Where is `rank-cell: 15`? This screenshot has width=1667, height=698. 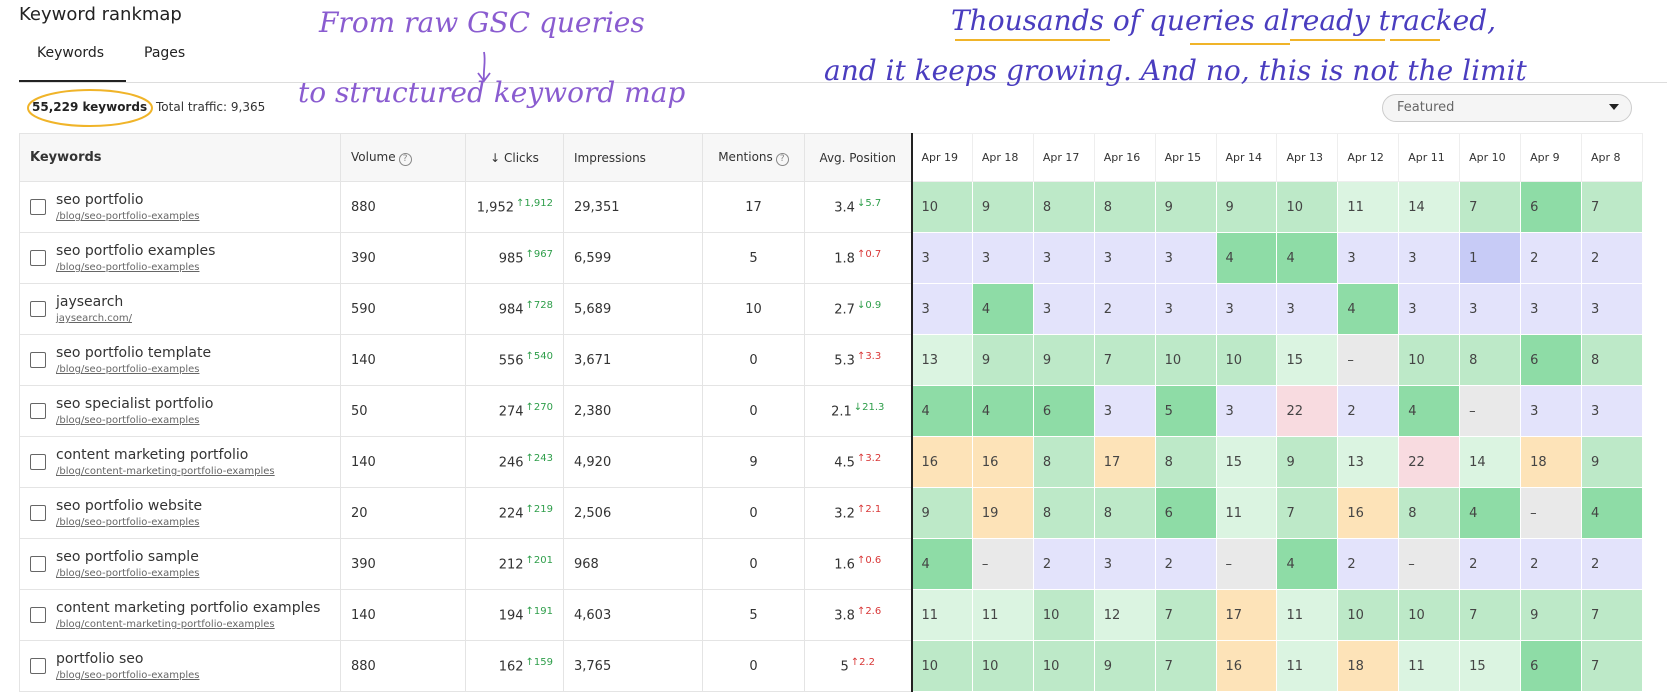
rank-cell: 15 is located at coordinates (1490, 666).